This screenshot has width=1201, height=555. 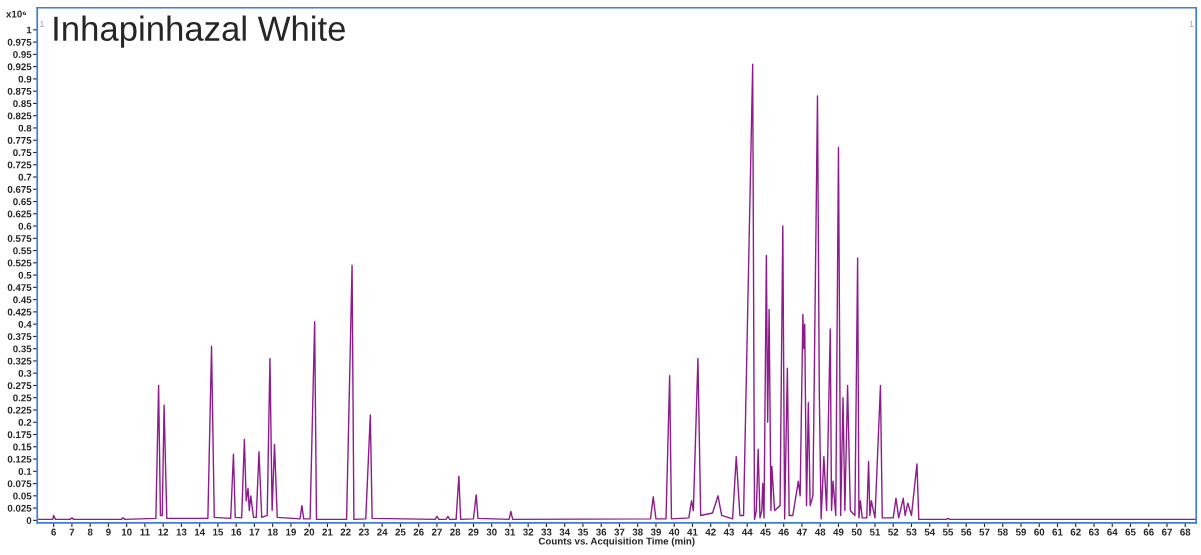 I want to click on y-tick-label: 0.8, so click(x=25, y=128).